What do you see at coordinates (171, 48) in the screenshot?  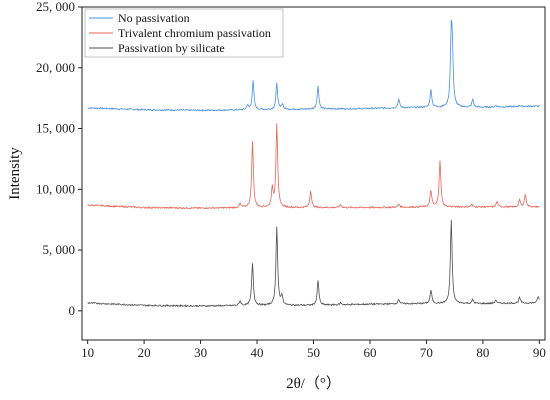 I see `legend-label-silicate: Passivation by silicate` at bounding box center [171, 48].